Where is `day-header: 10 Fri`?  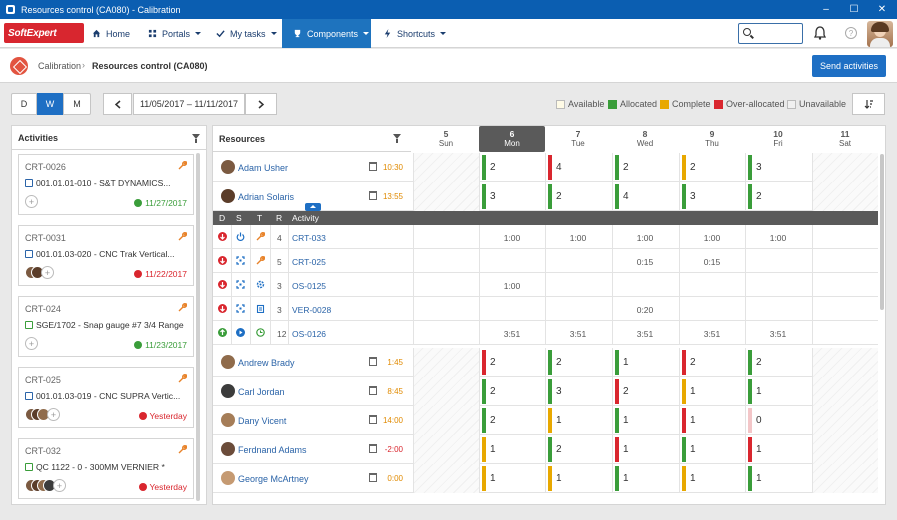 day-header: 10 Fri is located at coordinates (778, 139).